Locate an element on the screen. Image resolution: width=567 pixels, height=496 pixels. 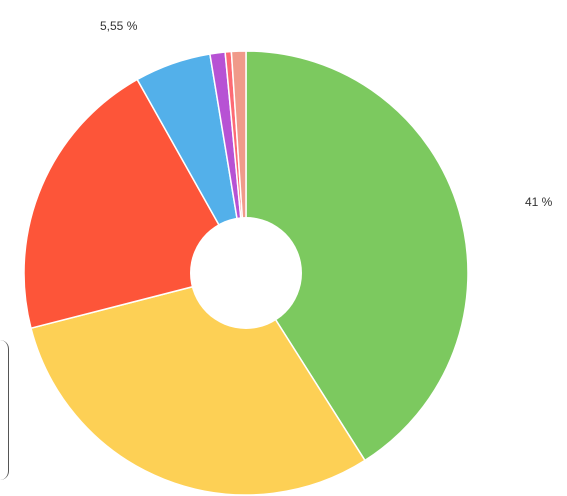
donut-hole is located at coordinates (246, 273).